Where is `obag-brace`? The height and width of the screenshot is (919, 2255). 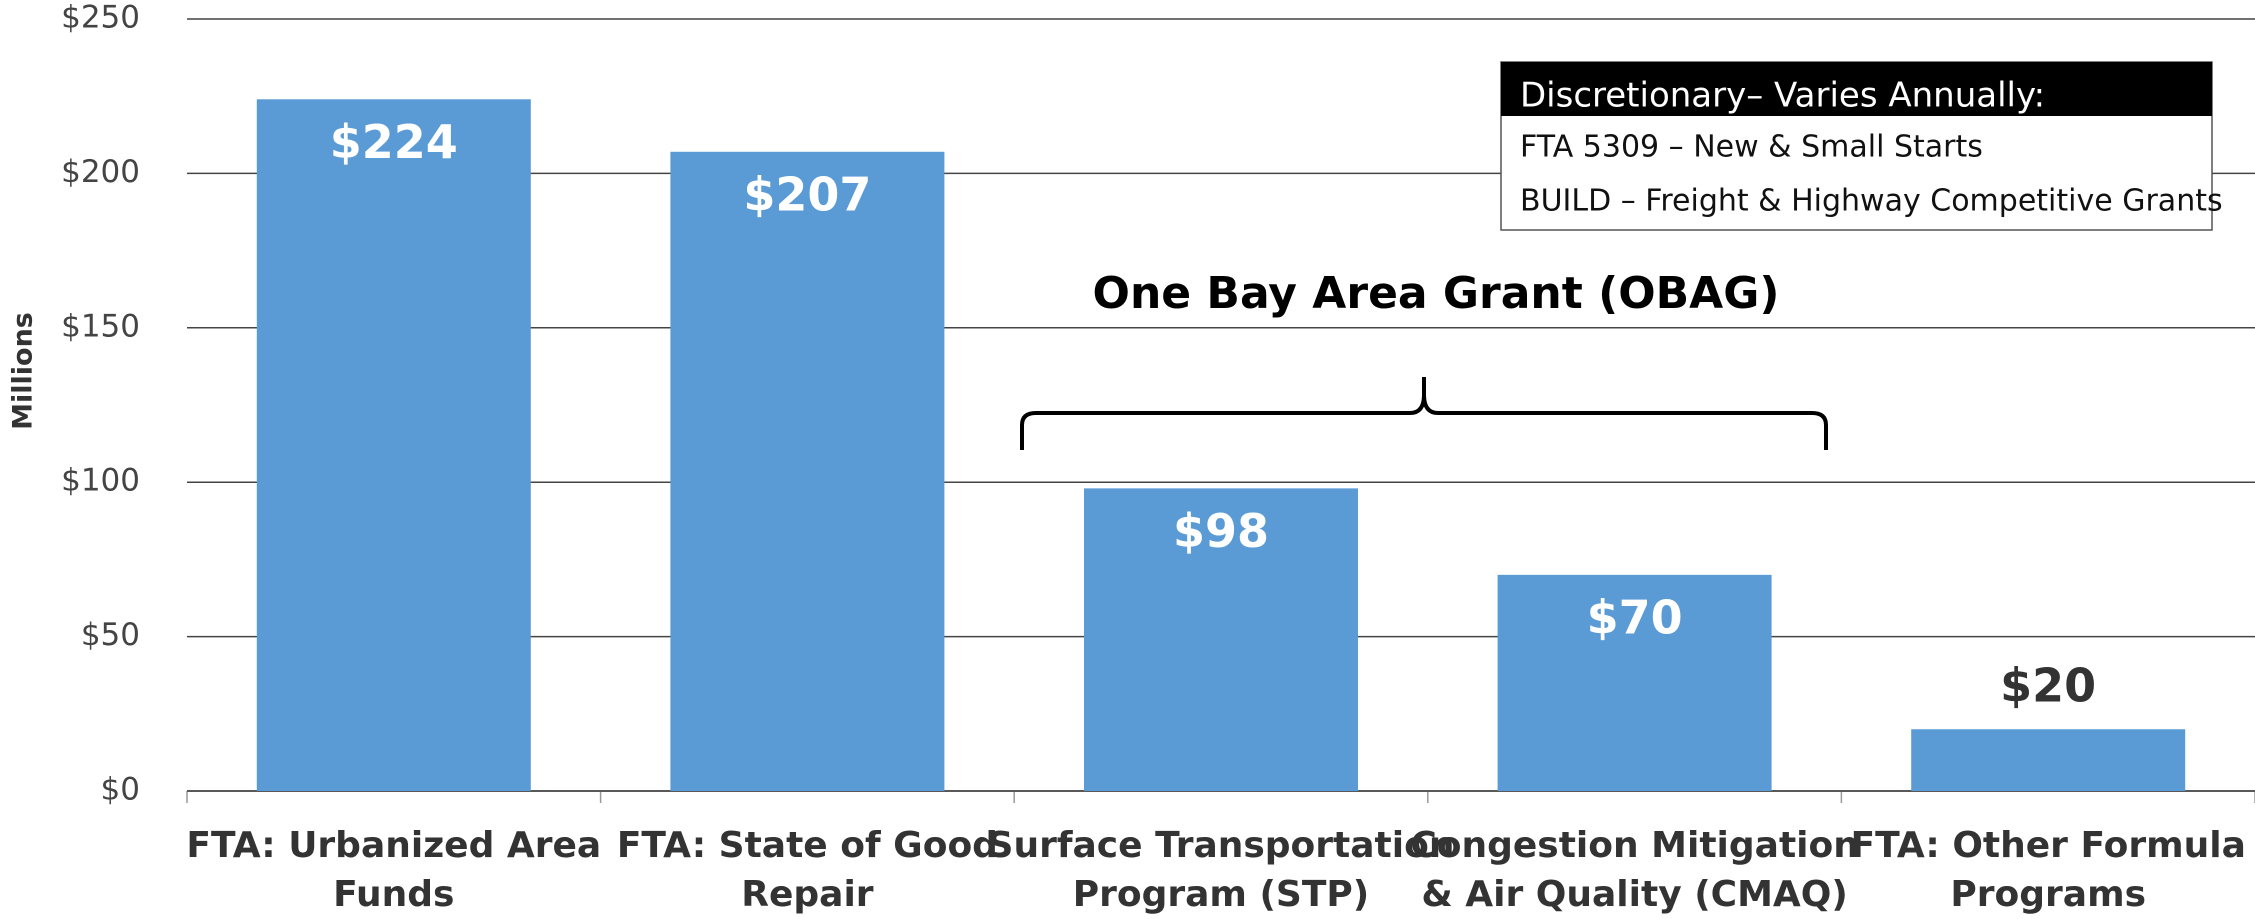
obag-brace is located at coordinates (1424, 413).